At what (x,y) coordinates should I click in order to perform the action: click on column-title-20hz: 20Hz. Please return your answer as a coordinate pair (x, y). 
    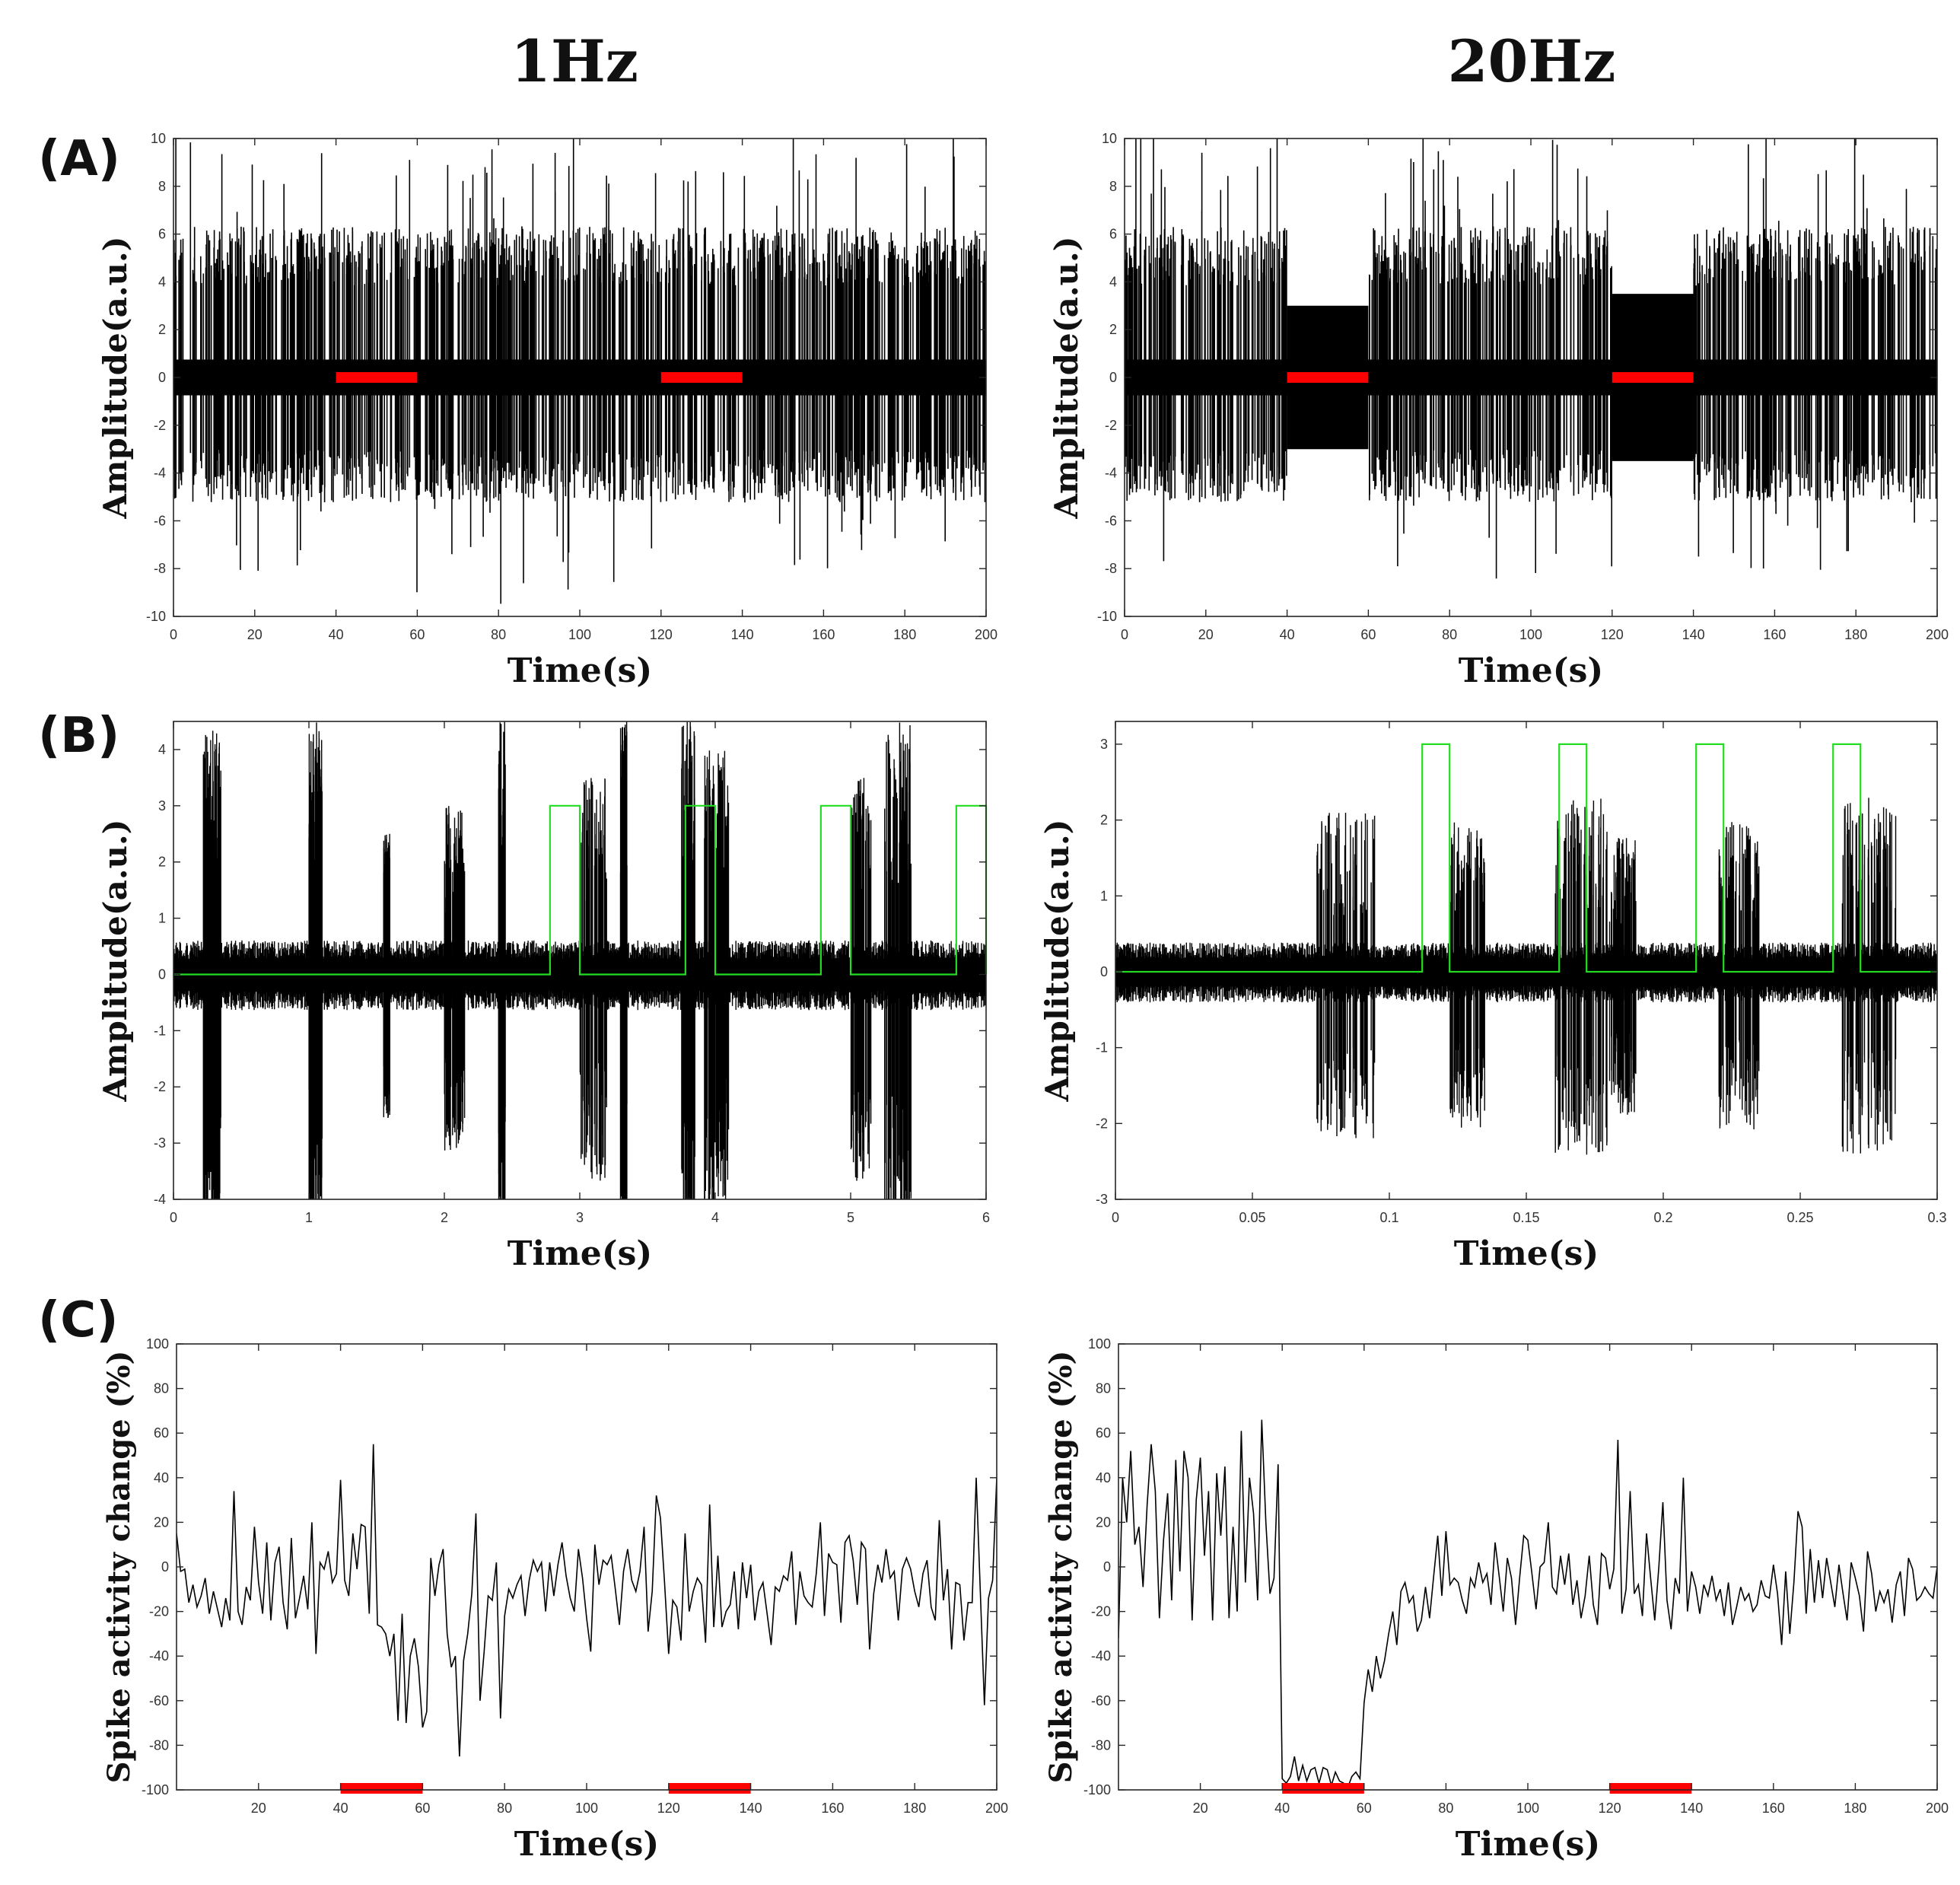
    Looking at the image, I should click on (1531, 61).